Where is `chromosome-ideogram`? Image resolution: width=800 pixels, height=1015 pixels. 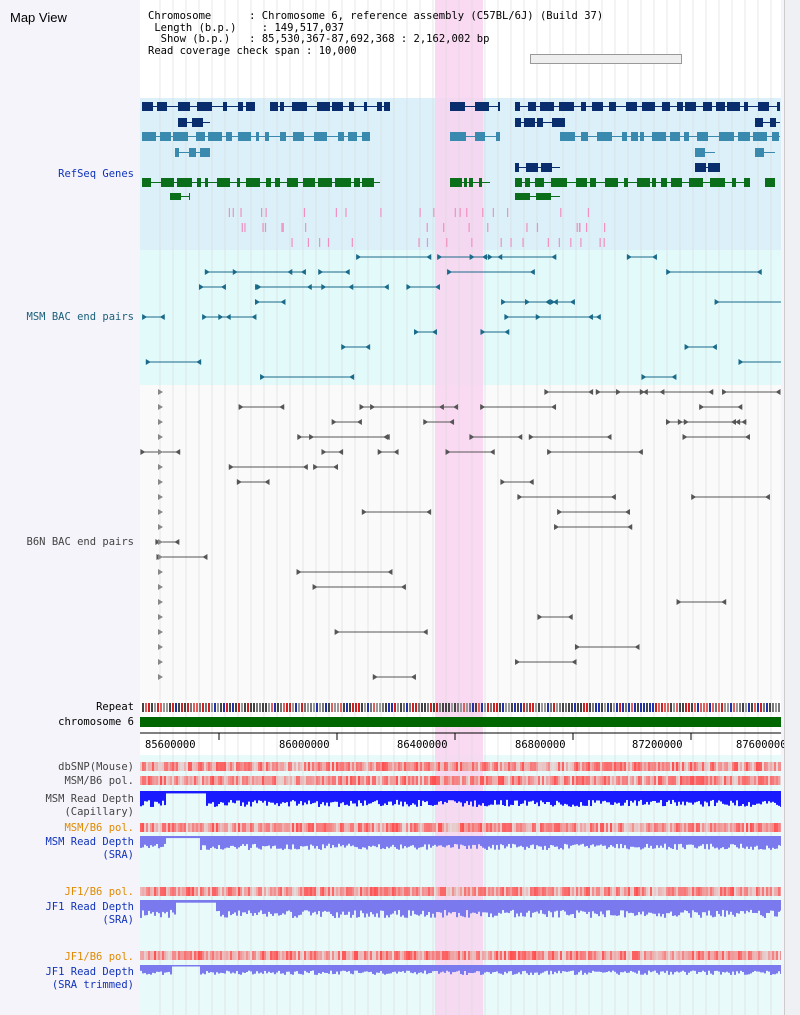
chromosome-ideogram is located at coordinates (606, 59).